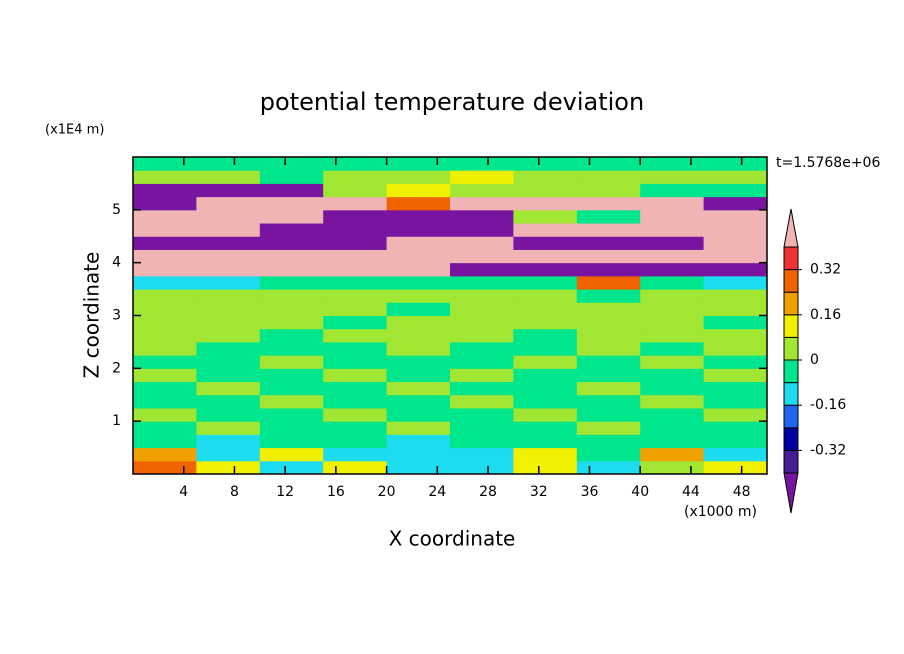 The height and width of the screenshot is (654, 904). I want to click on colorbar-extend-bottom, so click(791, 493).